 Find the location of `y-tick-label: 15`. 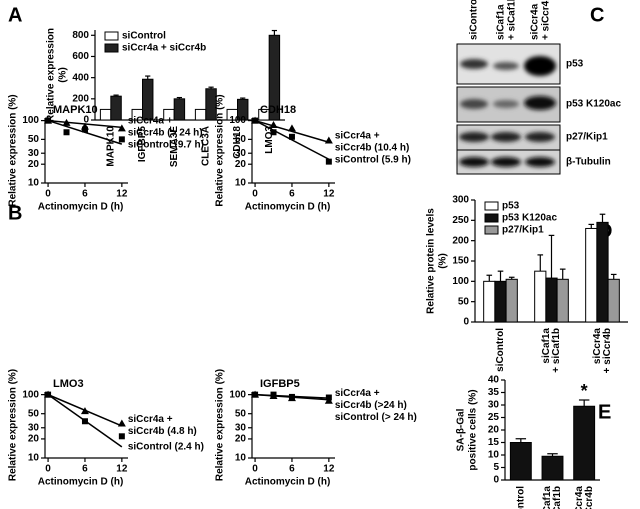

y-tick-label: 15 is located at coordinates (494, 442).